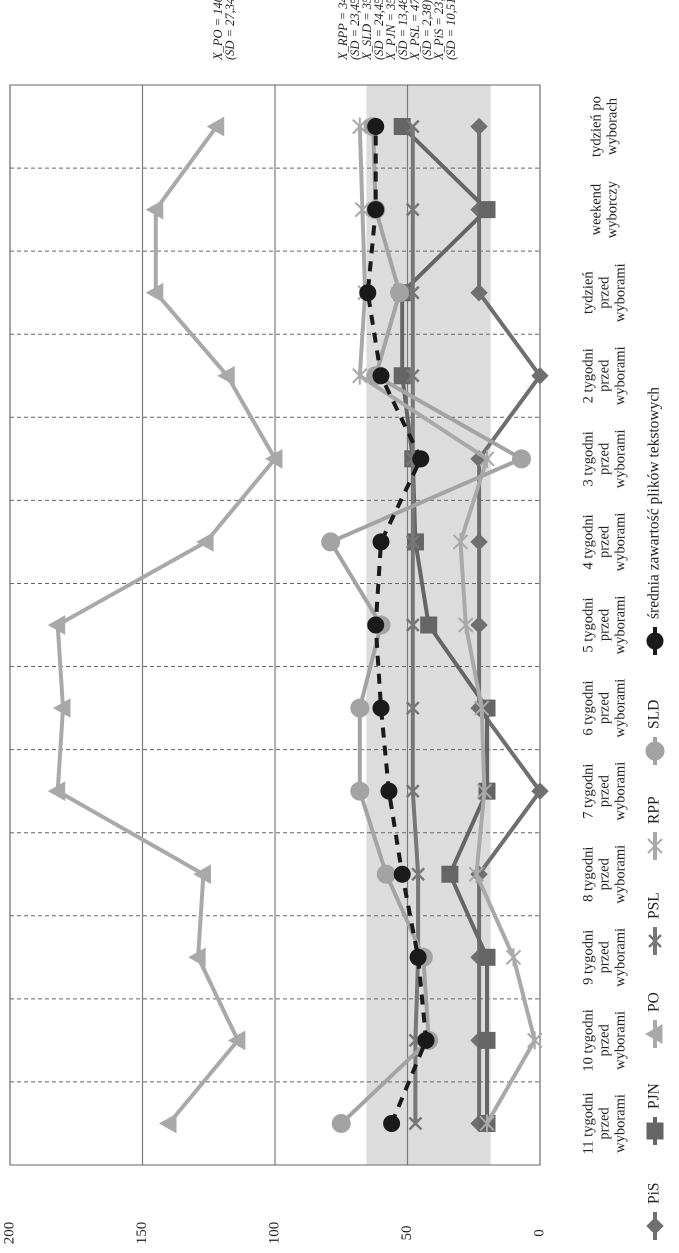 The width and height of the screenshot is (679, 1253). Describe the element at coordinates (596, 209) in the screenshot. I see `category-label-line: weekend` at that location.